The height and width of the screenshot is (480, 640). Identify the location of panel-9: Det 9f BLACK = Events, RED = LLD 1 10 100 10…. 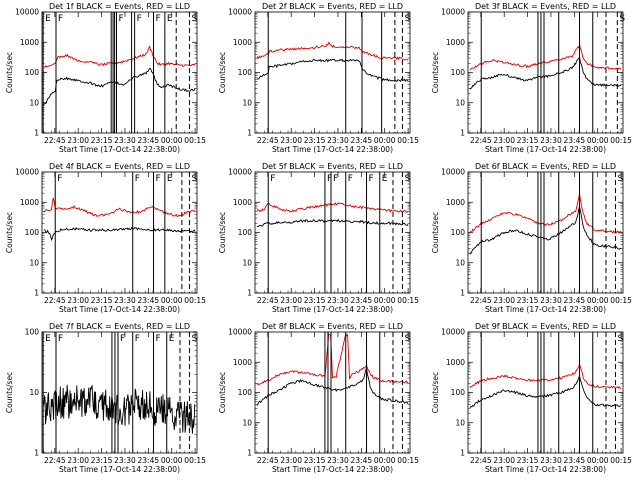
(531, 398).